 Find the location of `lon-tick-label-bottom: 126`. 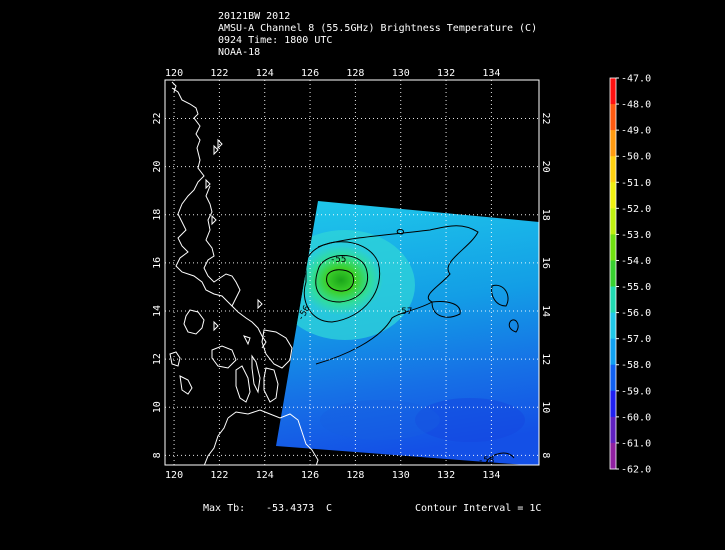

lon-tick-label-bottom: 126 is located at coordinates (310, 475).